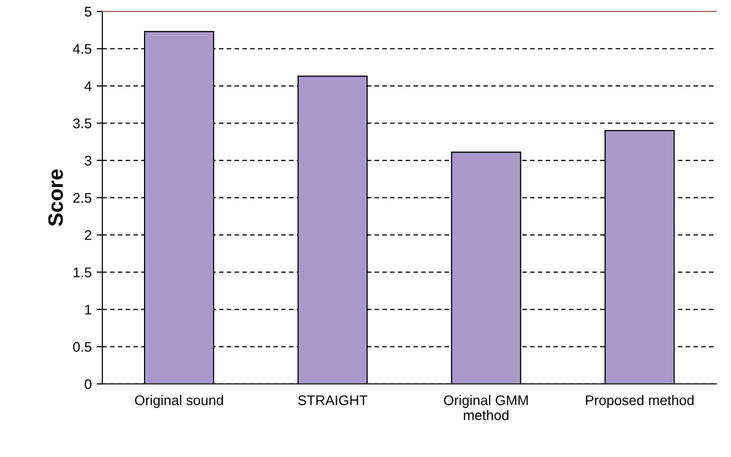 Image resolution: width=731 pixels, height=457 pixels. I want to click on y-tick-label: 4, so click(88, 86).